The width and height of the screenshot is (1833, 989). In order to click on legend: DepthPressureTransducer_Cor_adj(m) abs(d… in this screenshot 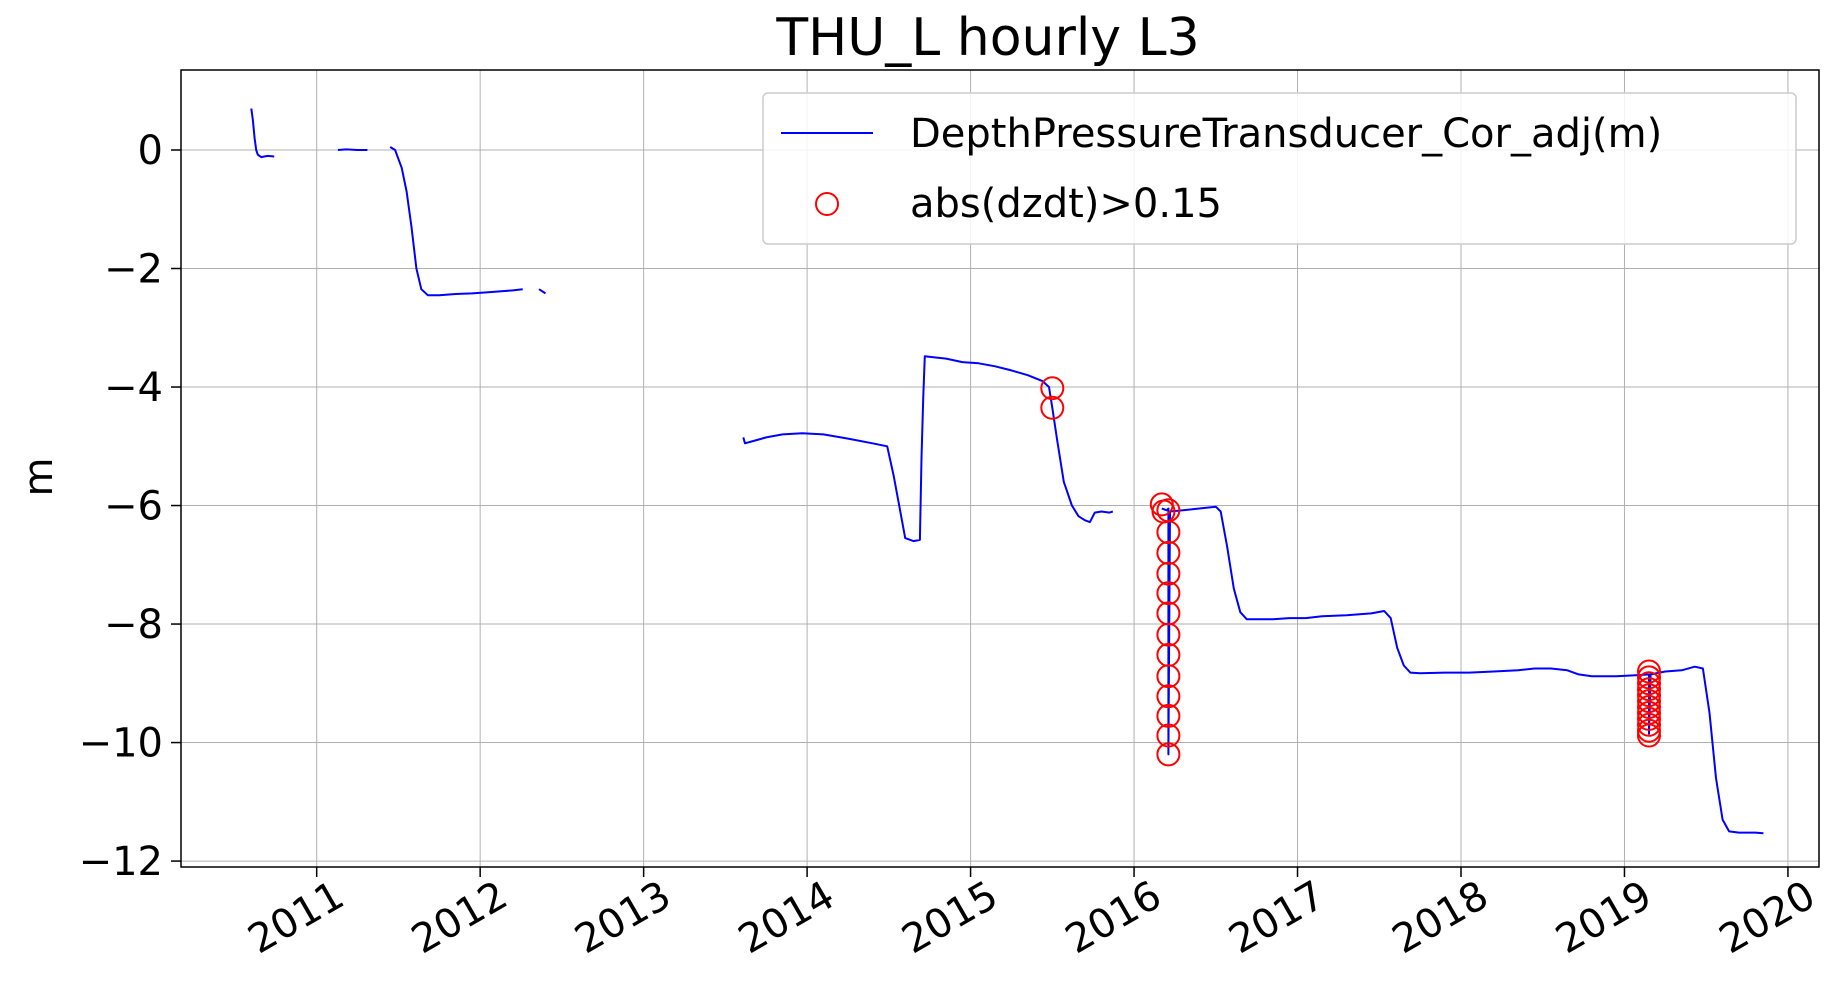, I will do `click(1279, 168)`.